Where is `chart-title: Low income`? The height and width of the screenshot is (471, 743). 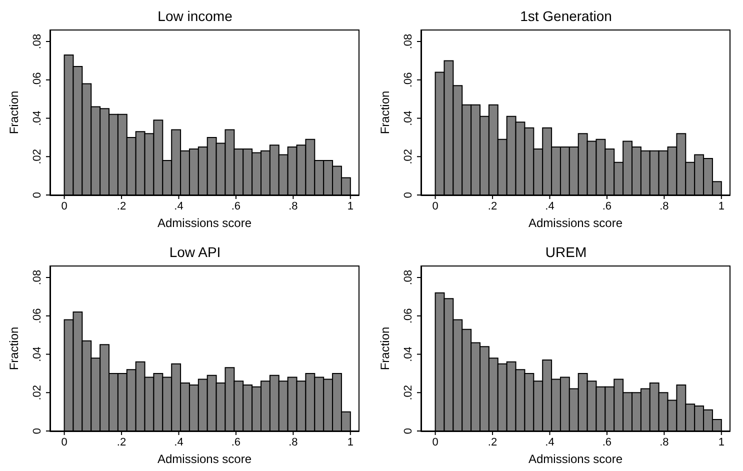 chart-title: Low income is located at coordinates (195, 16).